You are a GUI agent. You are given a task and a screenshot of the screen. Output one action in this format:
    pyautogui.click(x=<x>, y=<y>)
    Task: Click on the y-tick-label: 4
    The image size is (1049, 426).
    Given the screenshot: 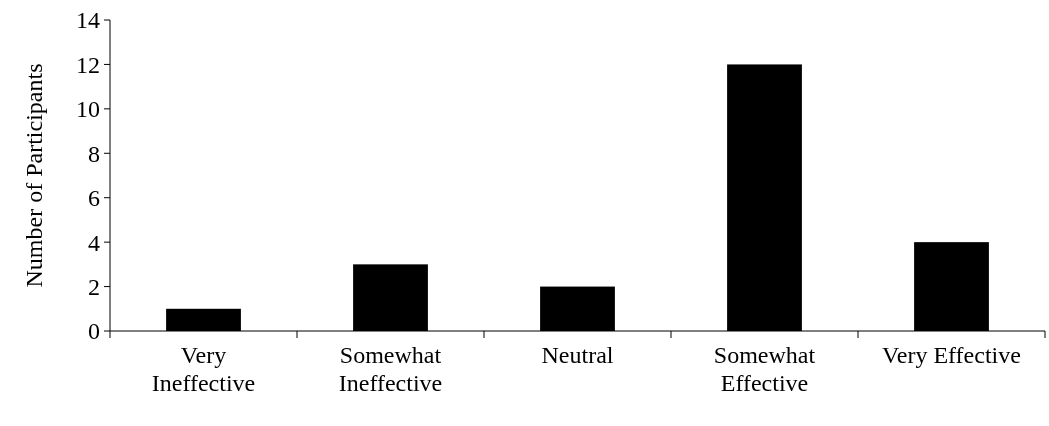 What is the action you would take?
    pyautogui.click(x=94, y=242)
    